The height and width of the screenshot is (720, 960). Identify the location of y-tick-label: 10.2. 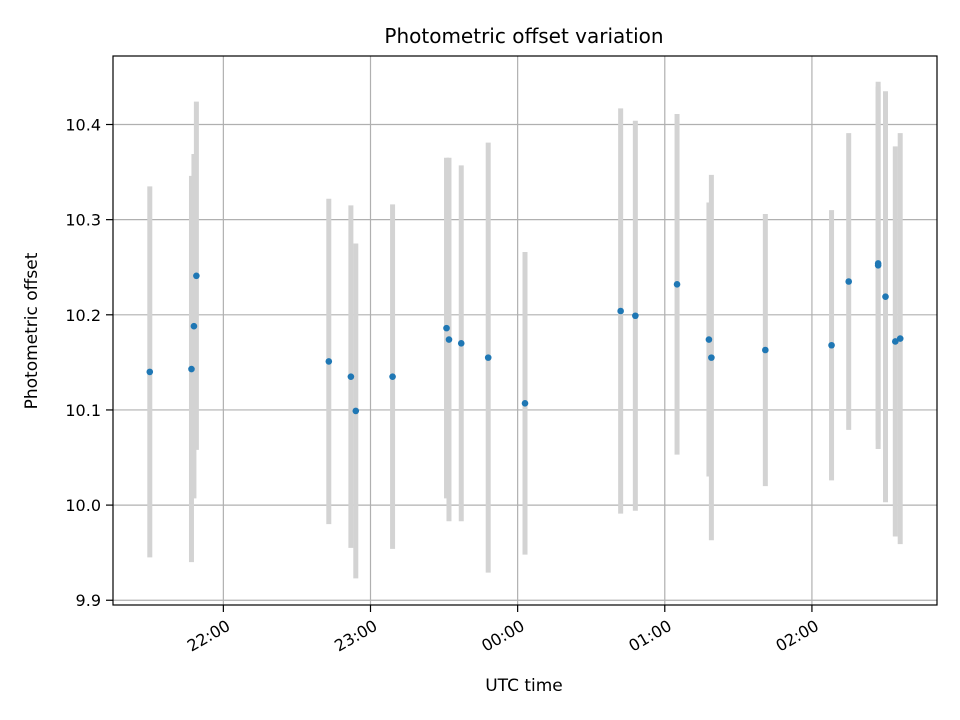
(83, 315).